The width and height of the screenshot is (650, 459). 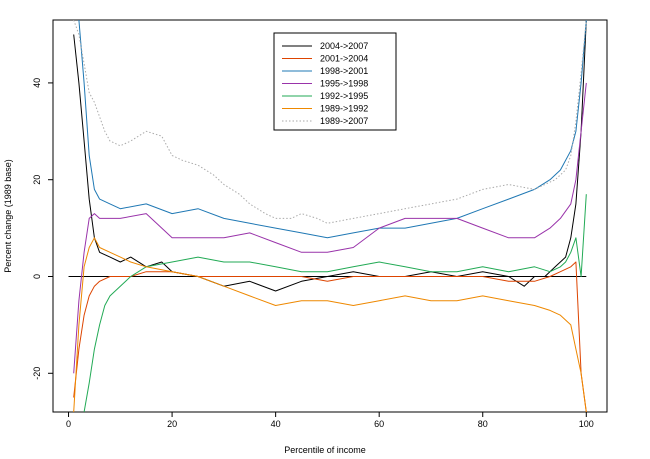 I want to click on x-tick-label: 40, so click(x=276, y=424).